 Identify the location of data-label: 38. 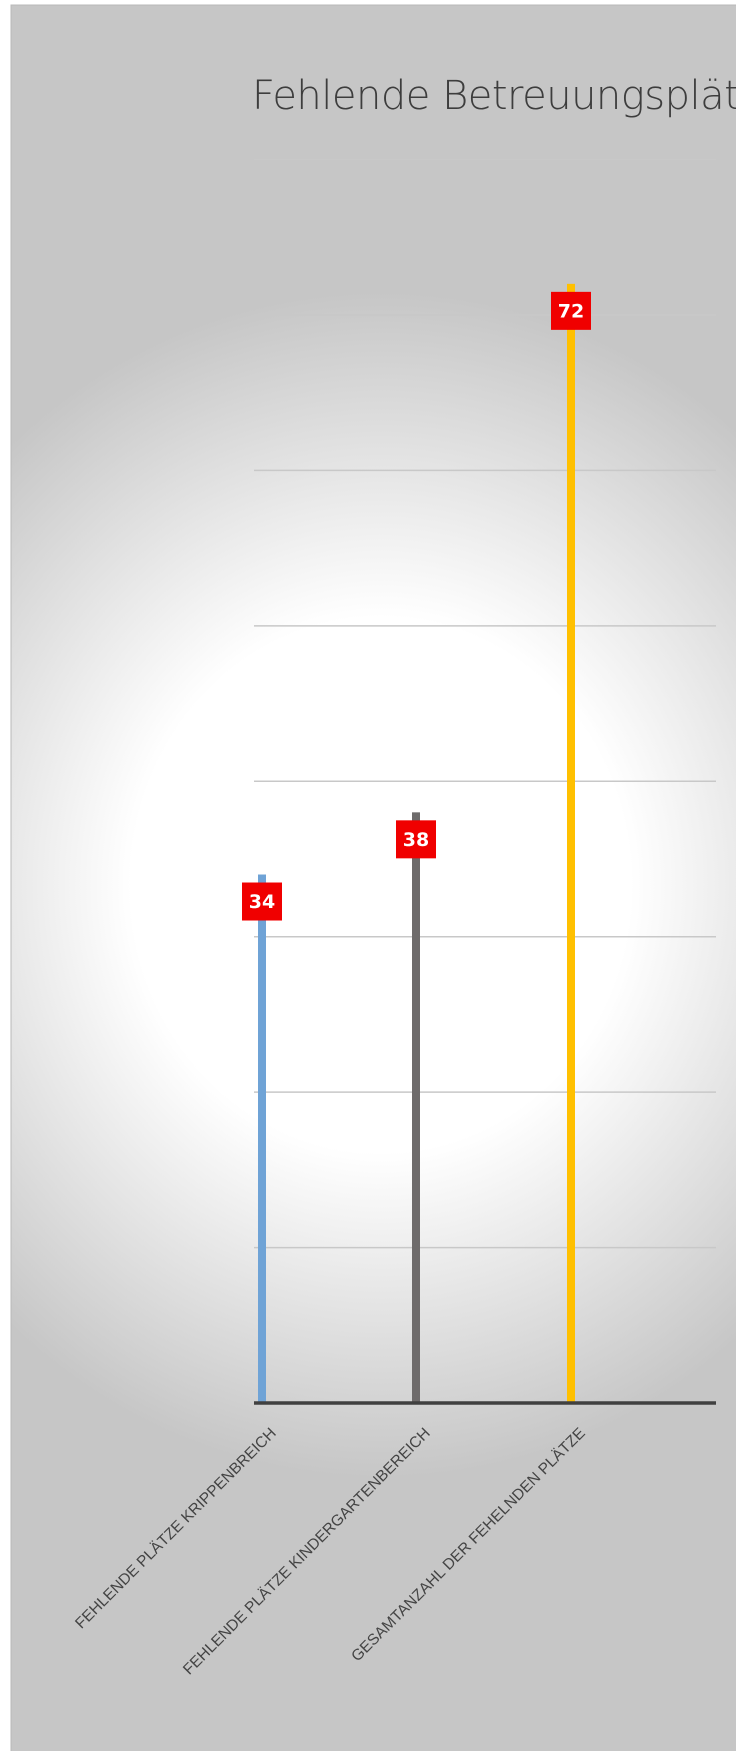
(416, 840).